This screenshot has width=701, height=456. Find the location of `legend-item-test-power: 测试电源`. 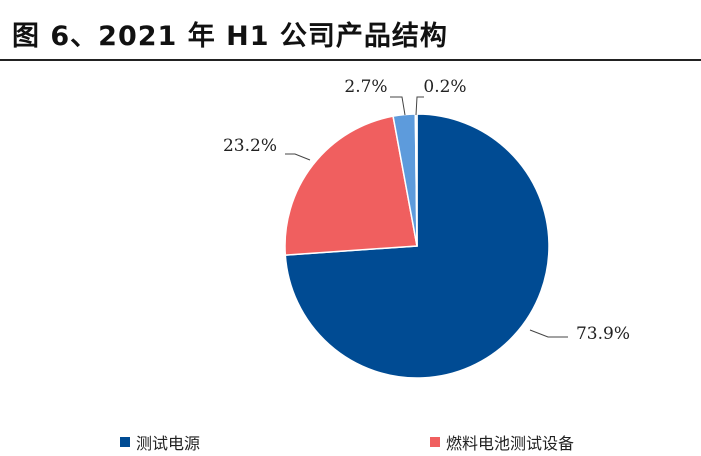

legend-item-test-power: 测试电源 is located at coordinates (160, 442).